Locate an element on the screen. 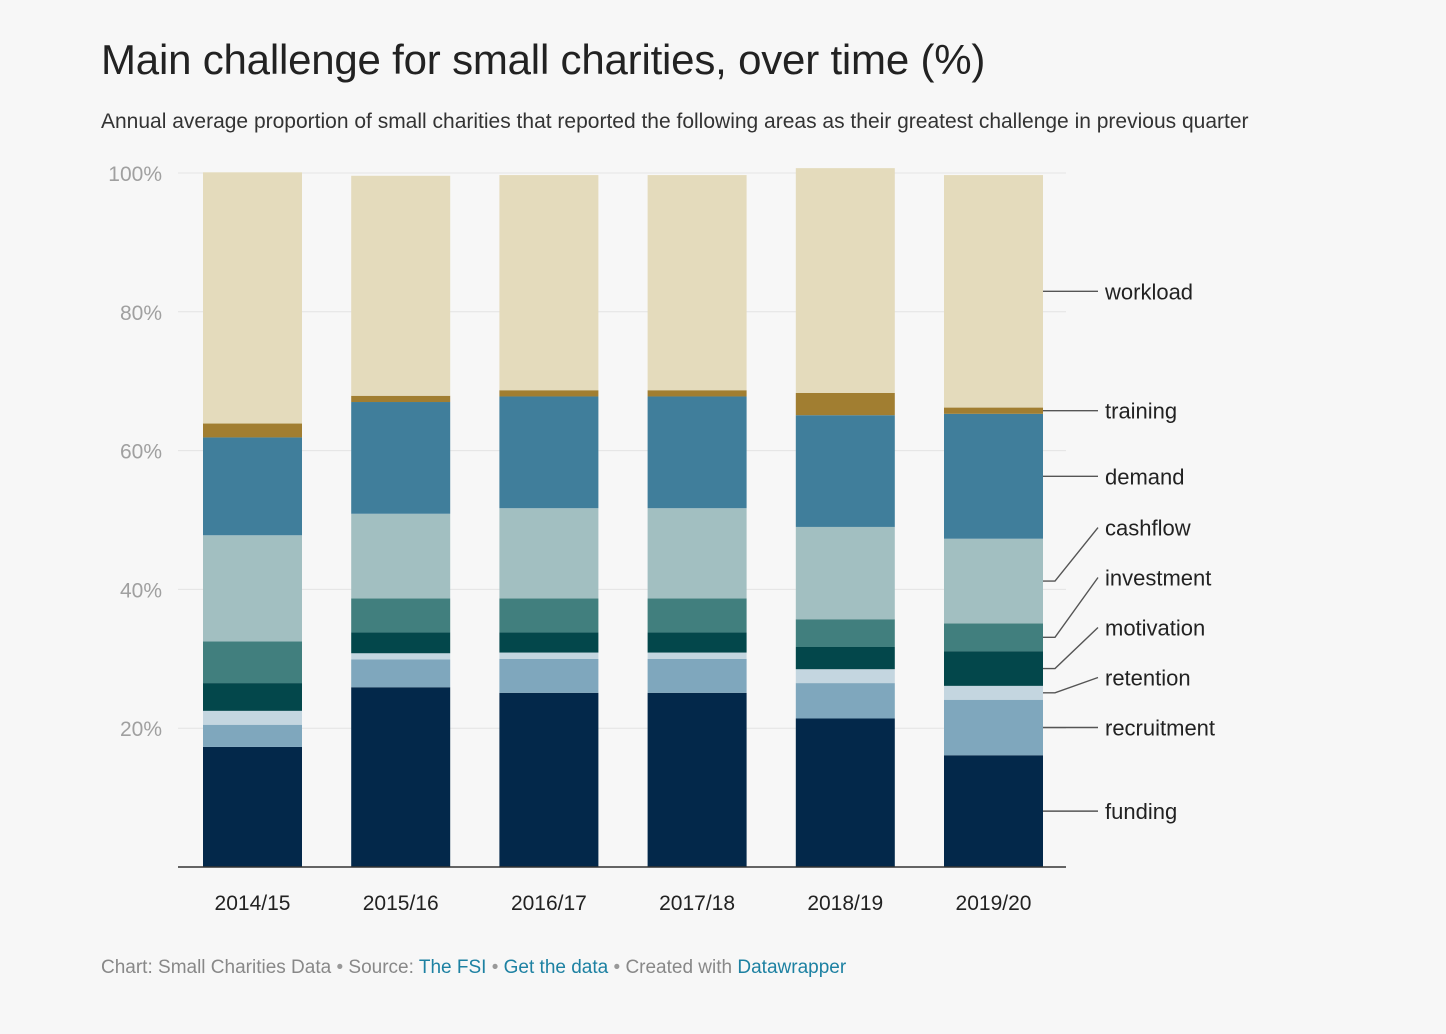  y-tick-label: 40% is located at coordinates (141, 590).